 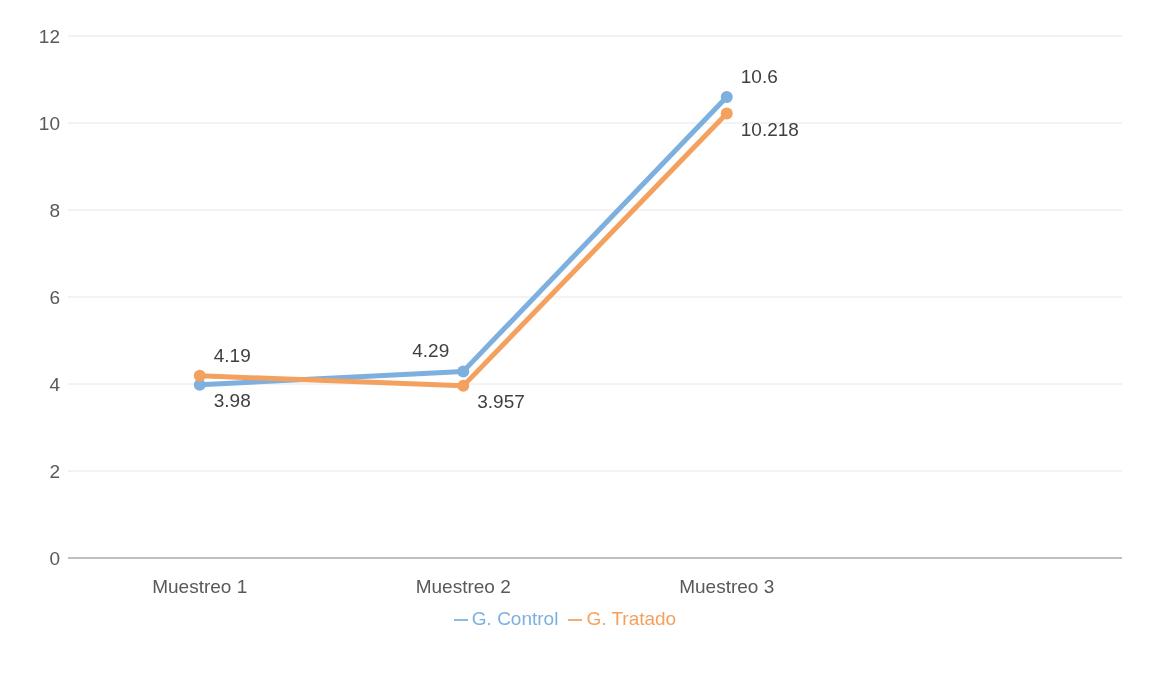 I want to click on data-label: 10.218, so click(x=769, y=129).